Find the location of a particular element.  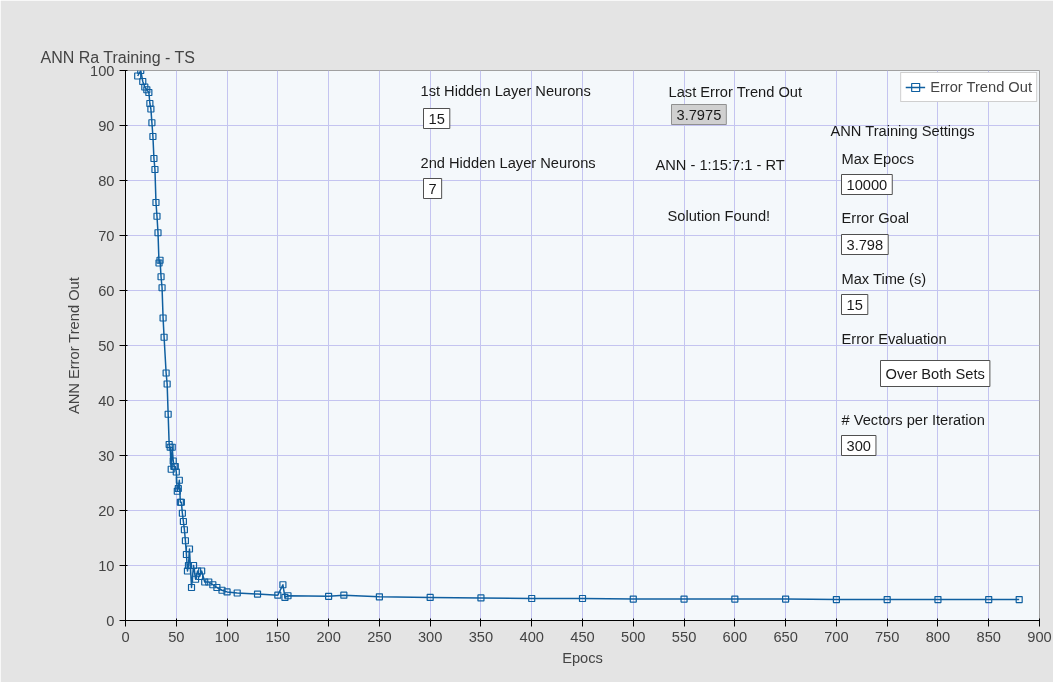

x-tick-label: 800 is located at coordinates (938, 636).